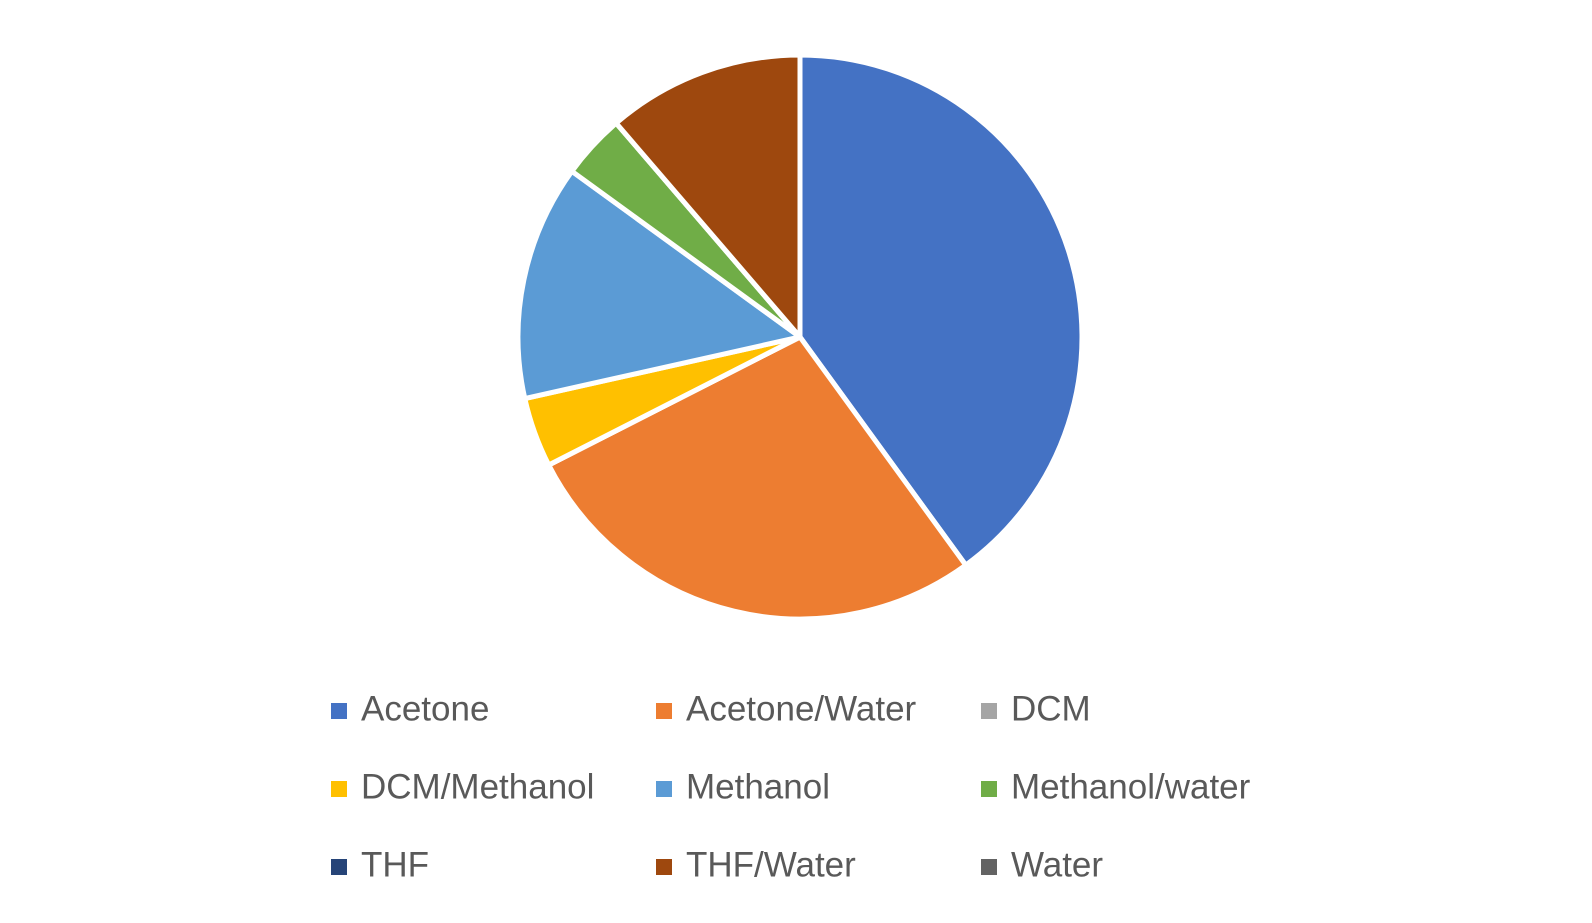 This screenshot has height=923, width=1592. I want to click on legend-label: Methanol, so click(758, 786).